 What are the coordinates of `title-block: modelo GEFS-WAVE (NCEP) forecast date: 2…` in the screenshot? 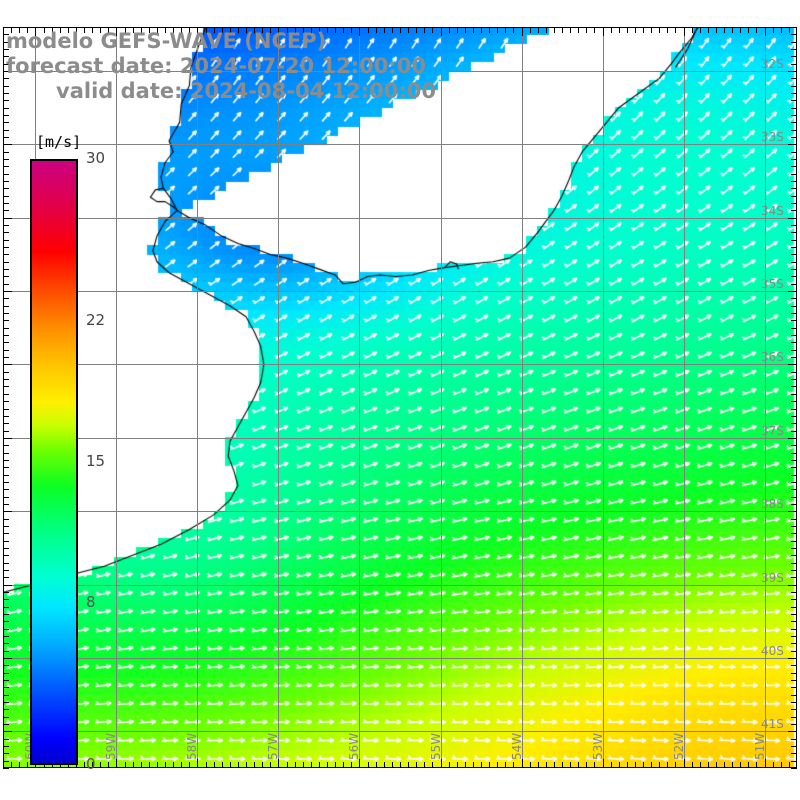 It's located at (266, 66).